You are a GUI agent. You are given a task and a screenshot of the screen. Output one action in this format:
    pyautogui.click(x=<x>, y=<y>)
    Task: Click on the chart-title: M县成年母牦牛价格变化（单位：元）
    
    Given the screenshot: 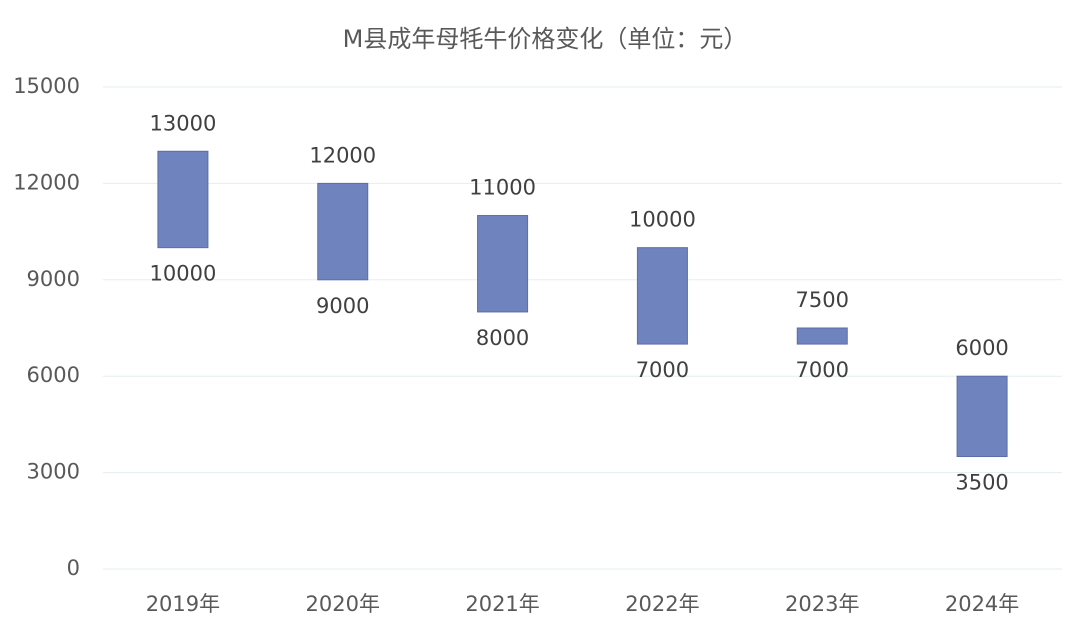 What is the action you would take?
    pyautogui.click(x=545, y=39)
    